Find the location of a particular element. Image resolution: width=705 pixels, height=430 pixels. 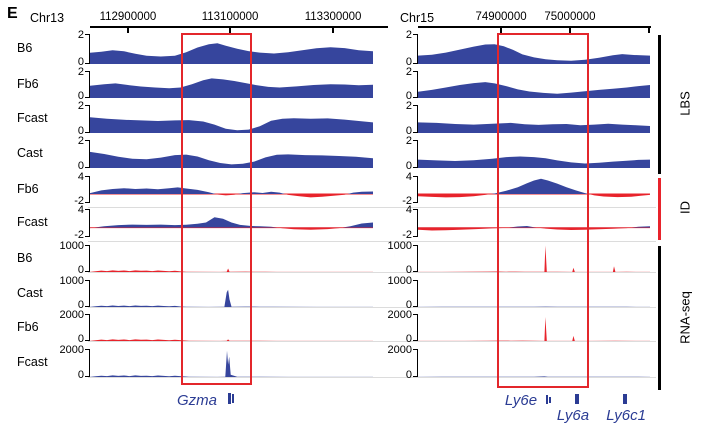

axis-tick-label: 74900000 is located at coordinates (501, 17).